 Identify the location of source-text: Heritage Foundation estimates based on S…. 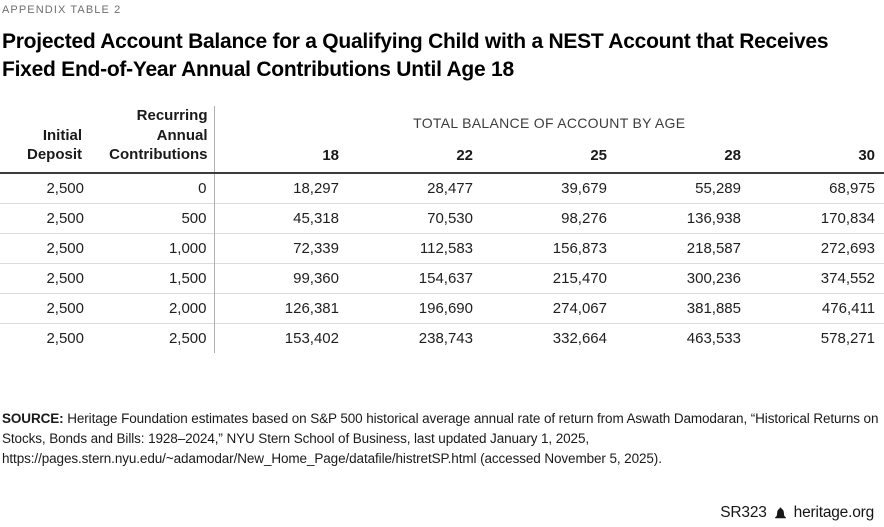
(440, 438).